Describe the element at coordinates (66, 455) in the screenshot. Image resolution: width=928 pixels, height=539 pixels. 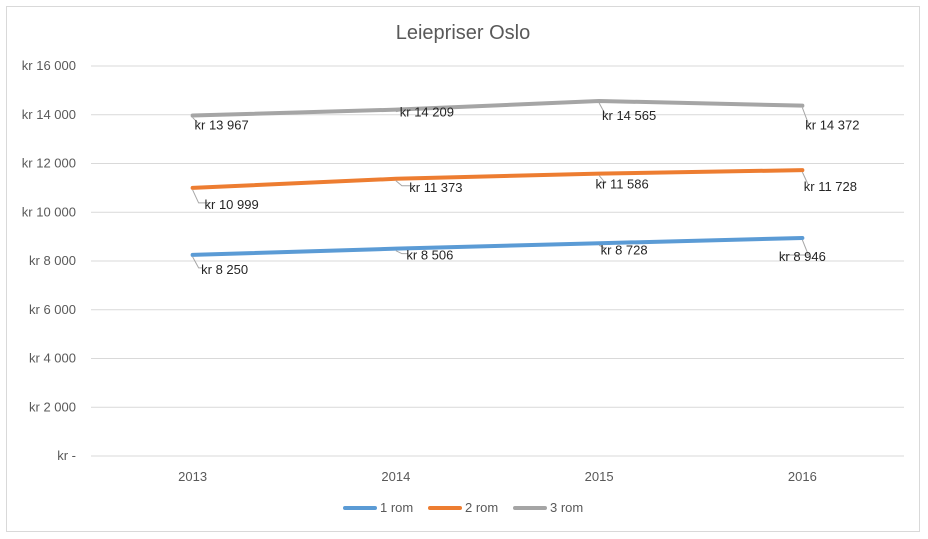
I see `y-tick-label: kr -` at that location.